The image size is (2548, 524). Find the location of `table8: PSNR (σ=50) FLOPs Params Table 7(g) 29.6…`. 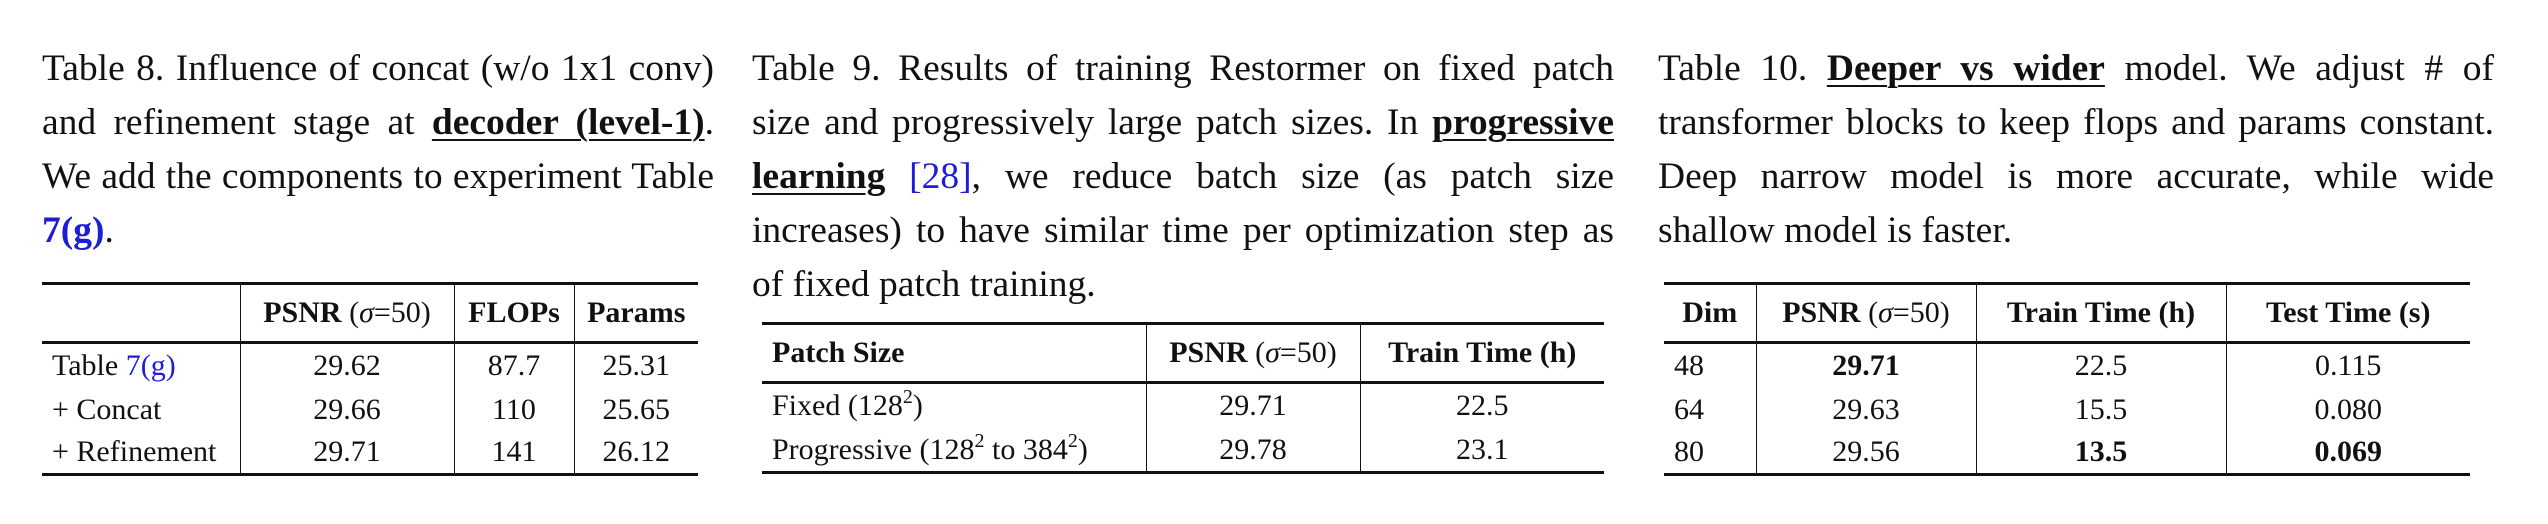

table8: PSNR (σ=50) FLOPs Params Table 7(g) 29.6… is located at coordinates (370, 379).